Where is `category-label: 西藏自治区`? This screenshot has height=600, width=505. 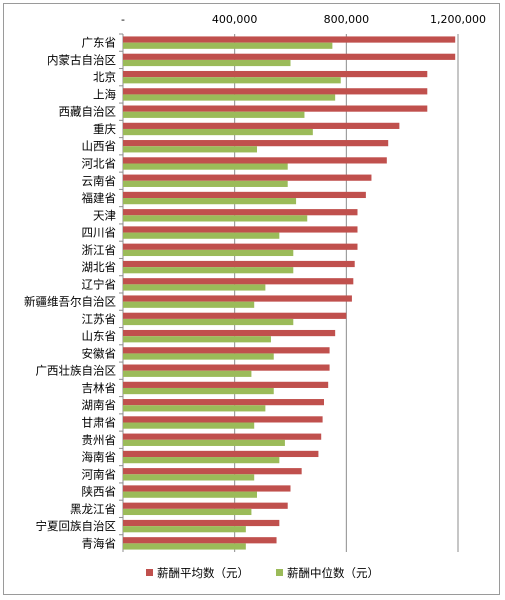 category-label: 西藏自治区 is located at coordinates (88, 112).